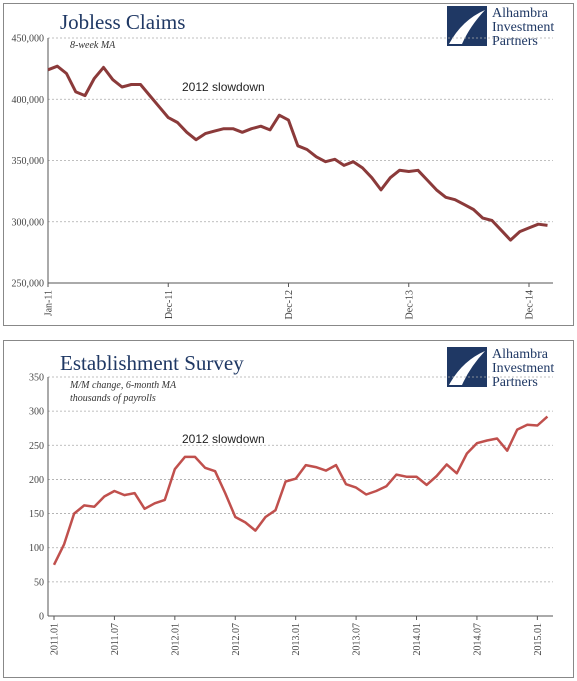 The image size is (577, 681). Describe the element at coordinates (36, 378) in the screenshot. I see `y-tick-label: 350` at that location.